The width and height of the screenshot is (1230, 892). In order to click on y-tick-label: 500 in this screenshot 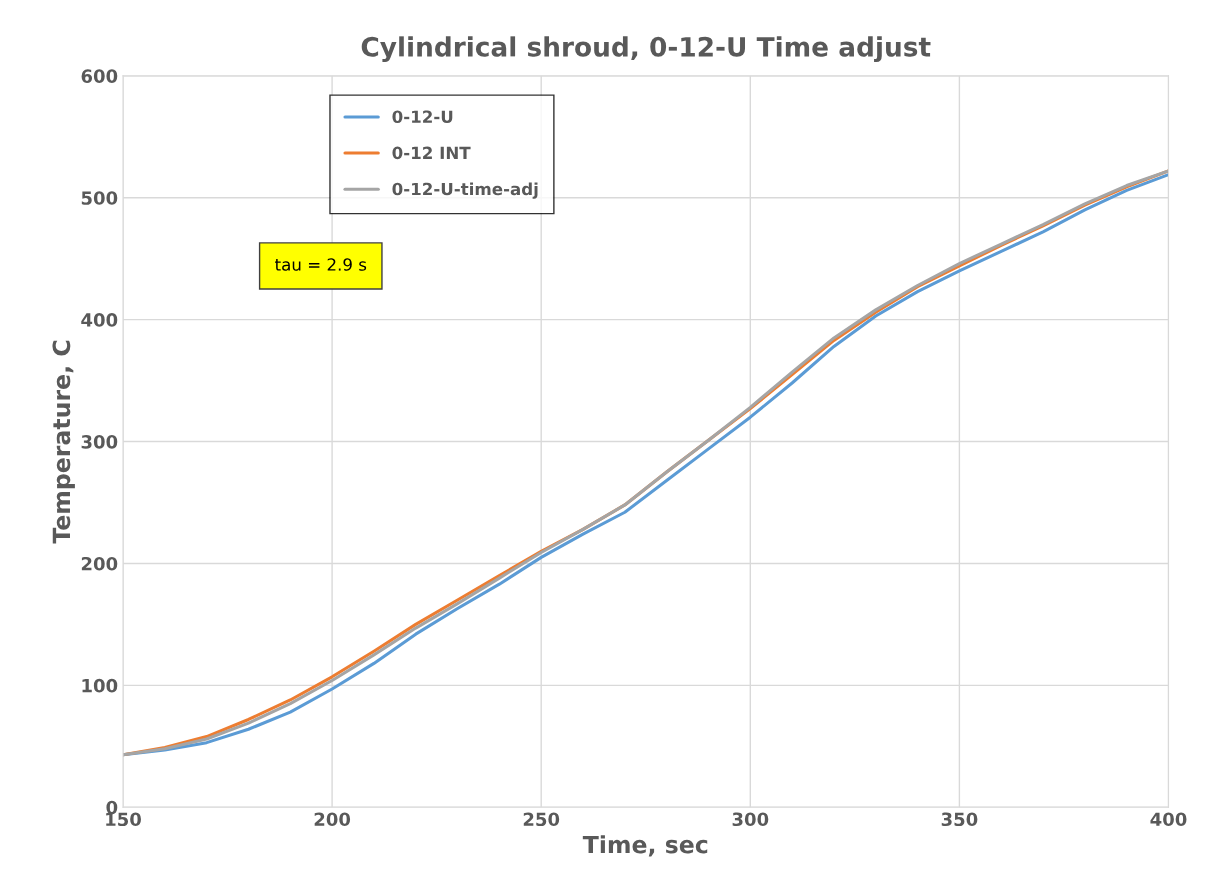, I will do `click(99, 198)`.